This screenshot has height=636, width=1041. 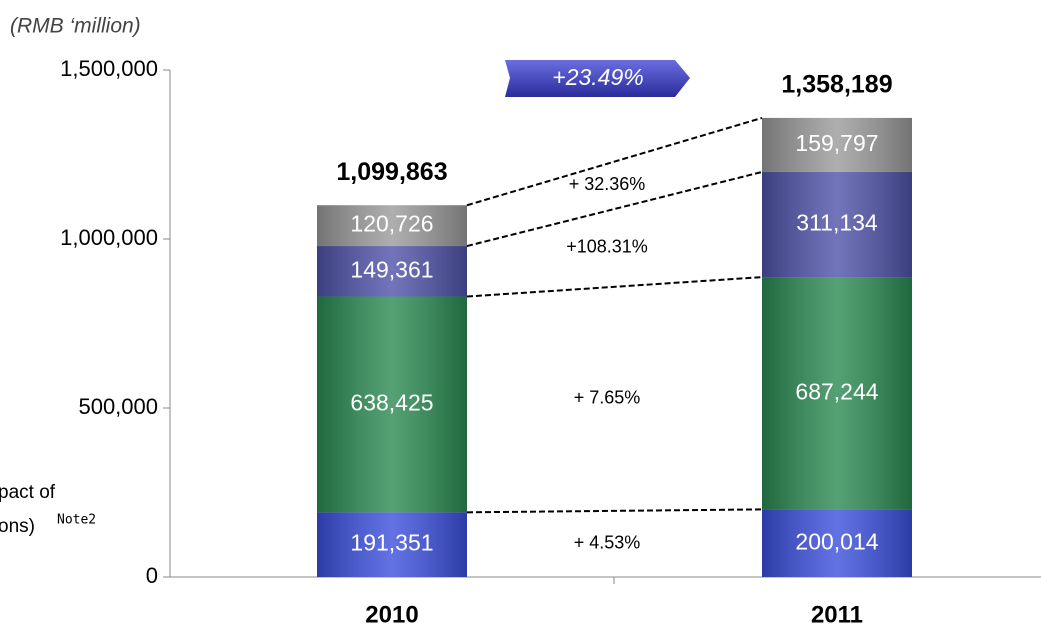 I want to click on data-label: 200,014, so click(x=836, y=541).